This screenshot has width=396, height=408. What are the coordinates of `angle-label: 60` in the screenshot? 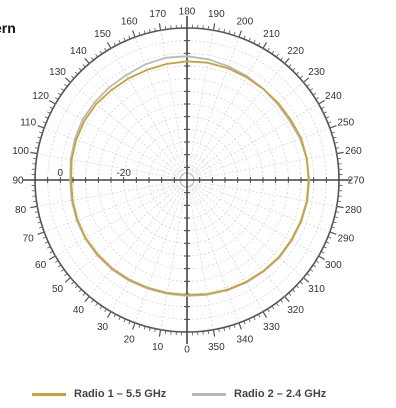 It's located at (41, 265).